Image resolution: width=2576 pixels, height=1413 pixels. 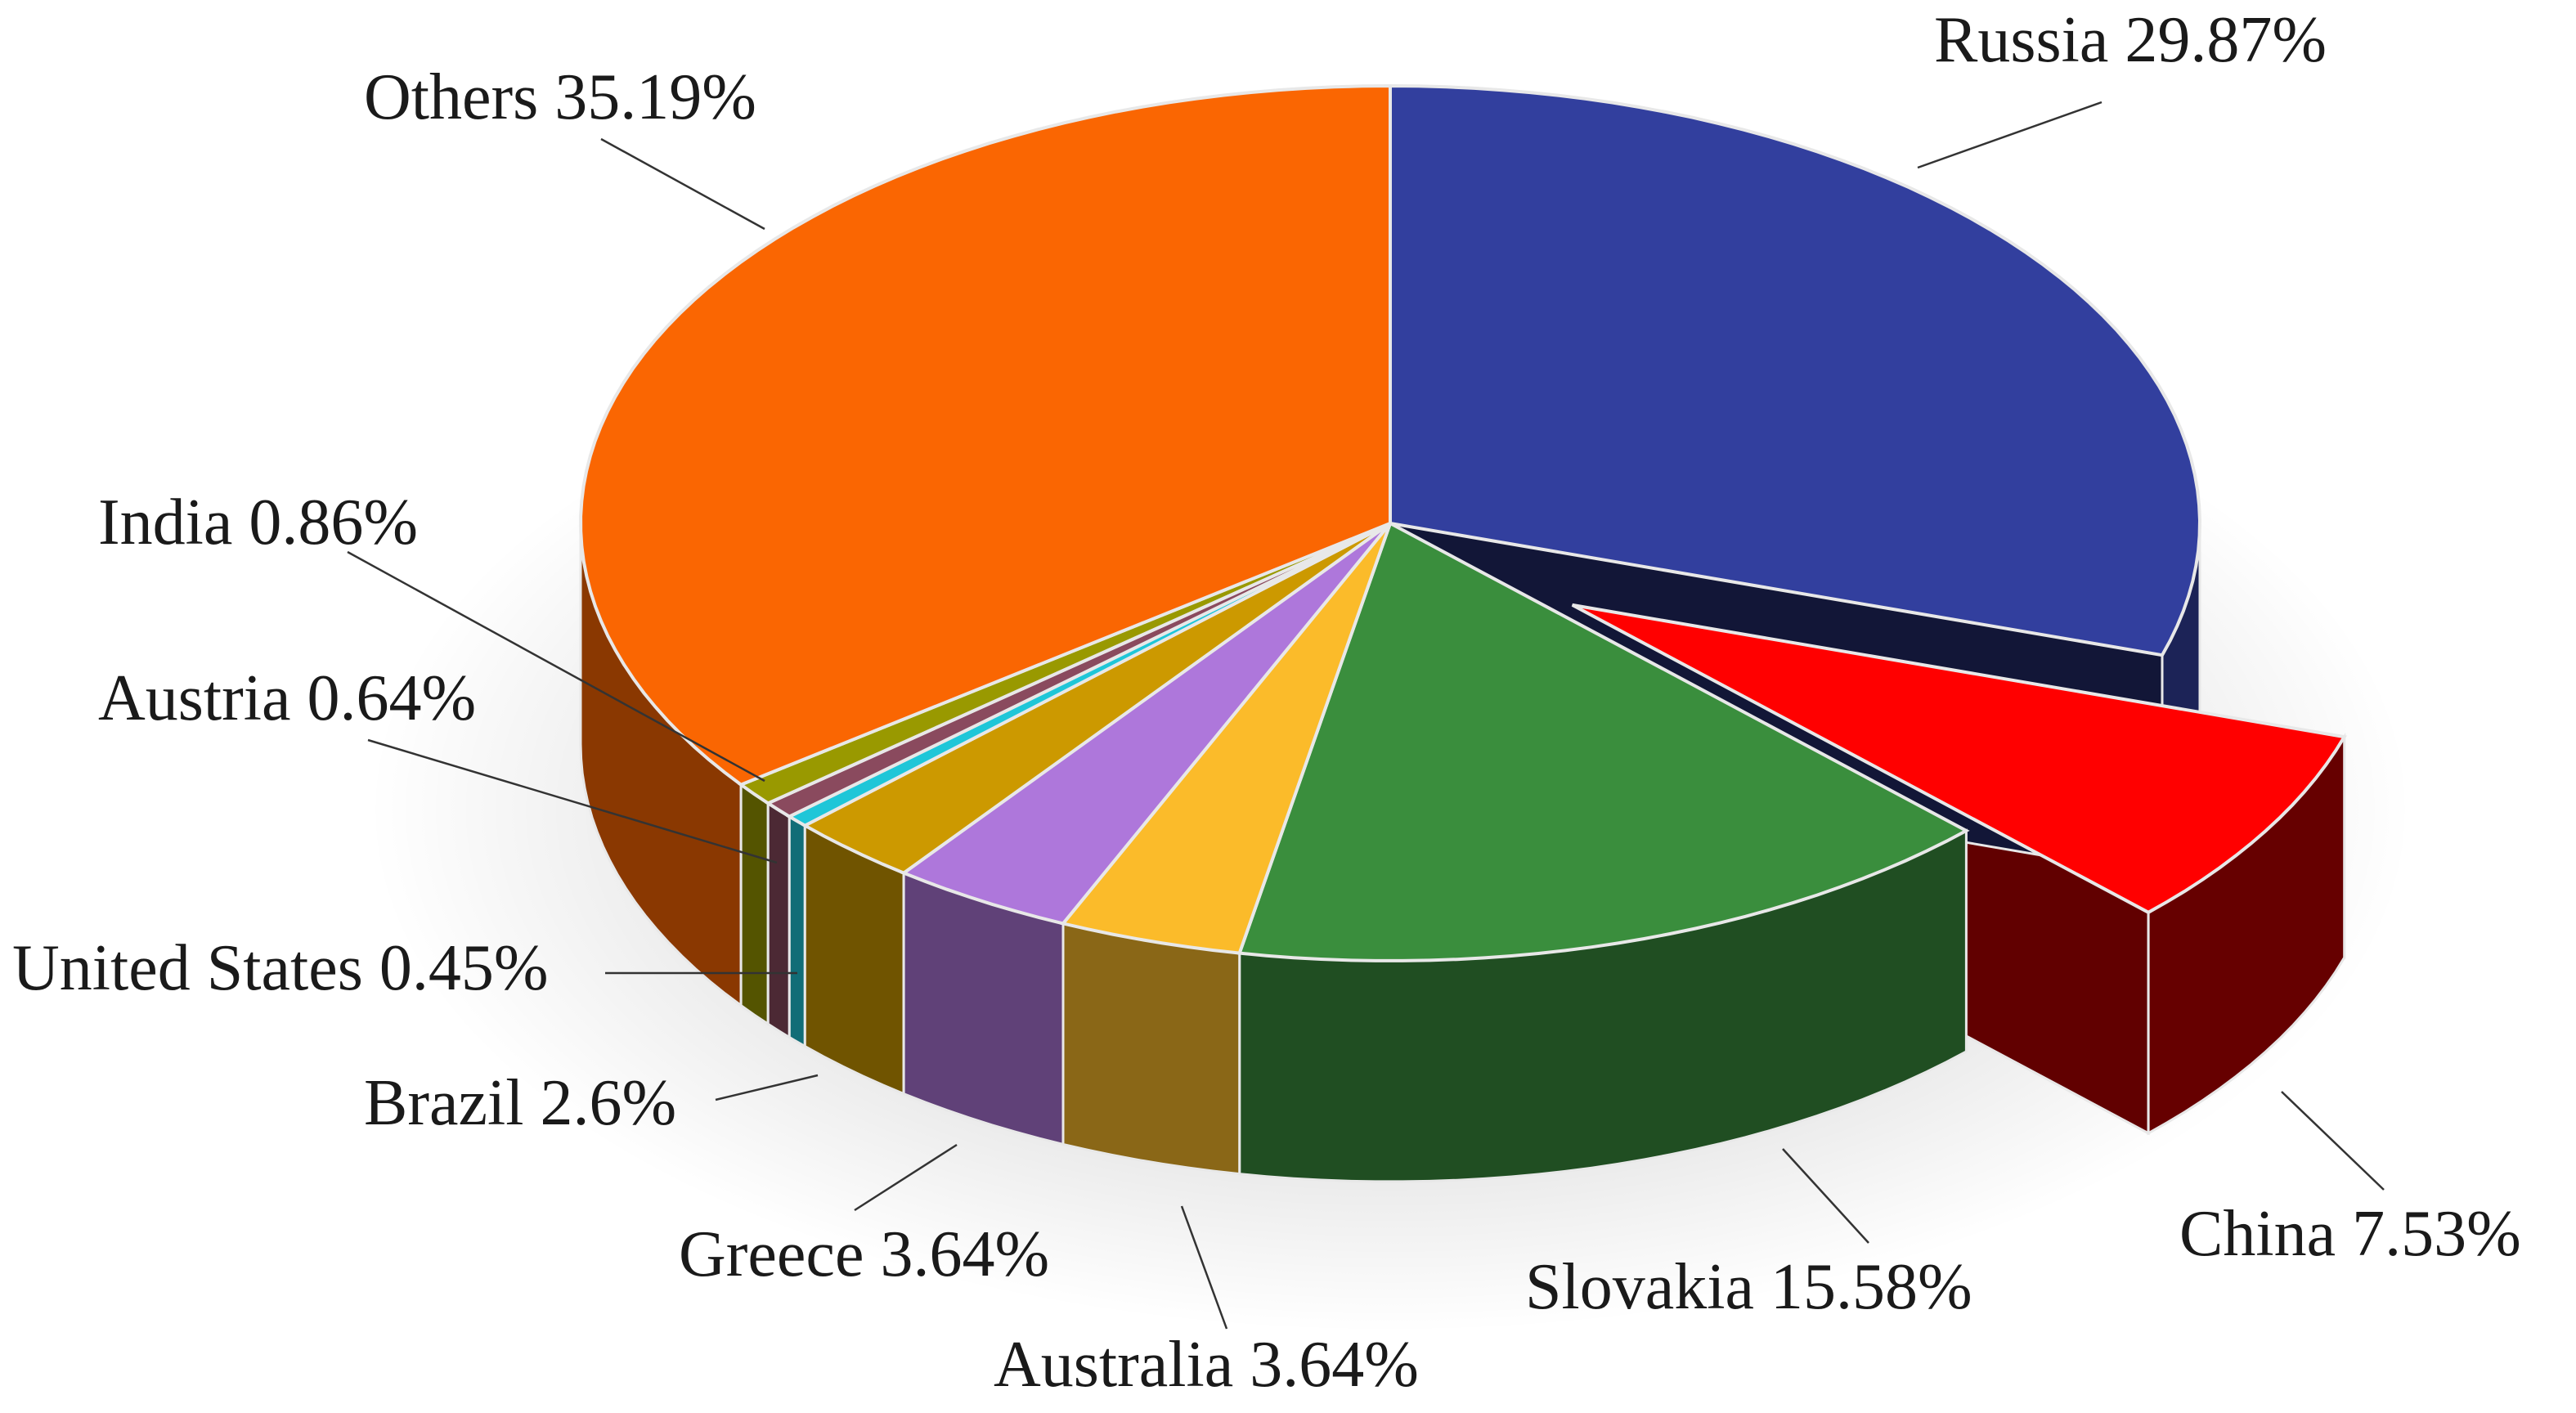 What do you see at coordinates (258, 522) in the screenshot?
I see `label-india: India 0.86%` at bounding box center [258, 522].